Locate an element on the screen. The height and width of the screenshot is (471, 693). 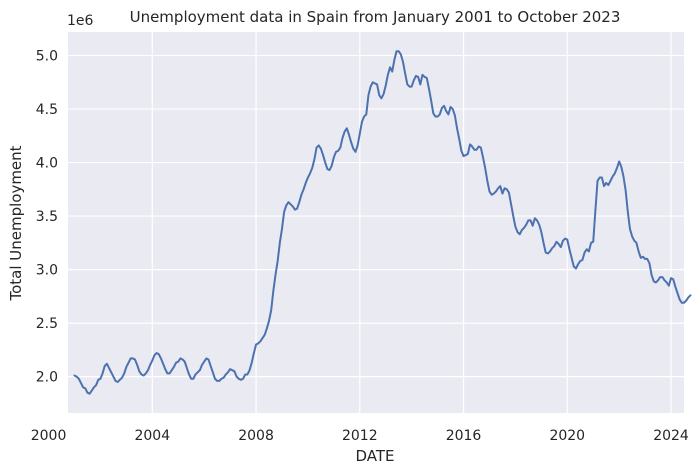
x-axis-label: DATE is located at coordinates (374, 456).